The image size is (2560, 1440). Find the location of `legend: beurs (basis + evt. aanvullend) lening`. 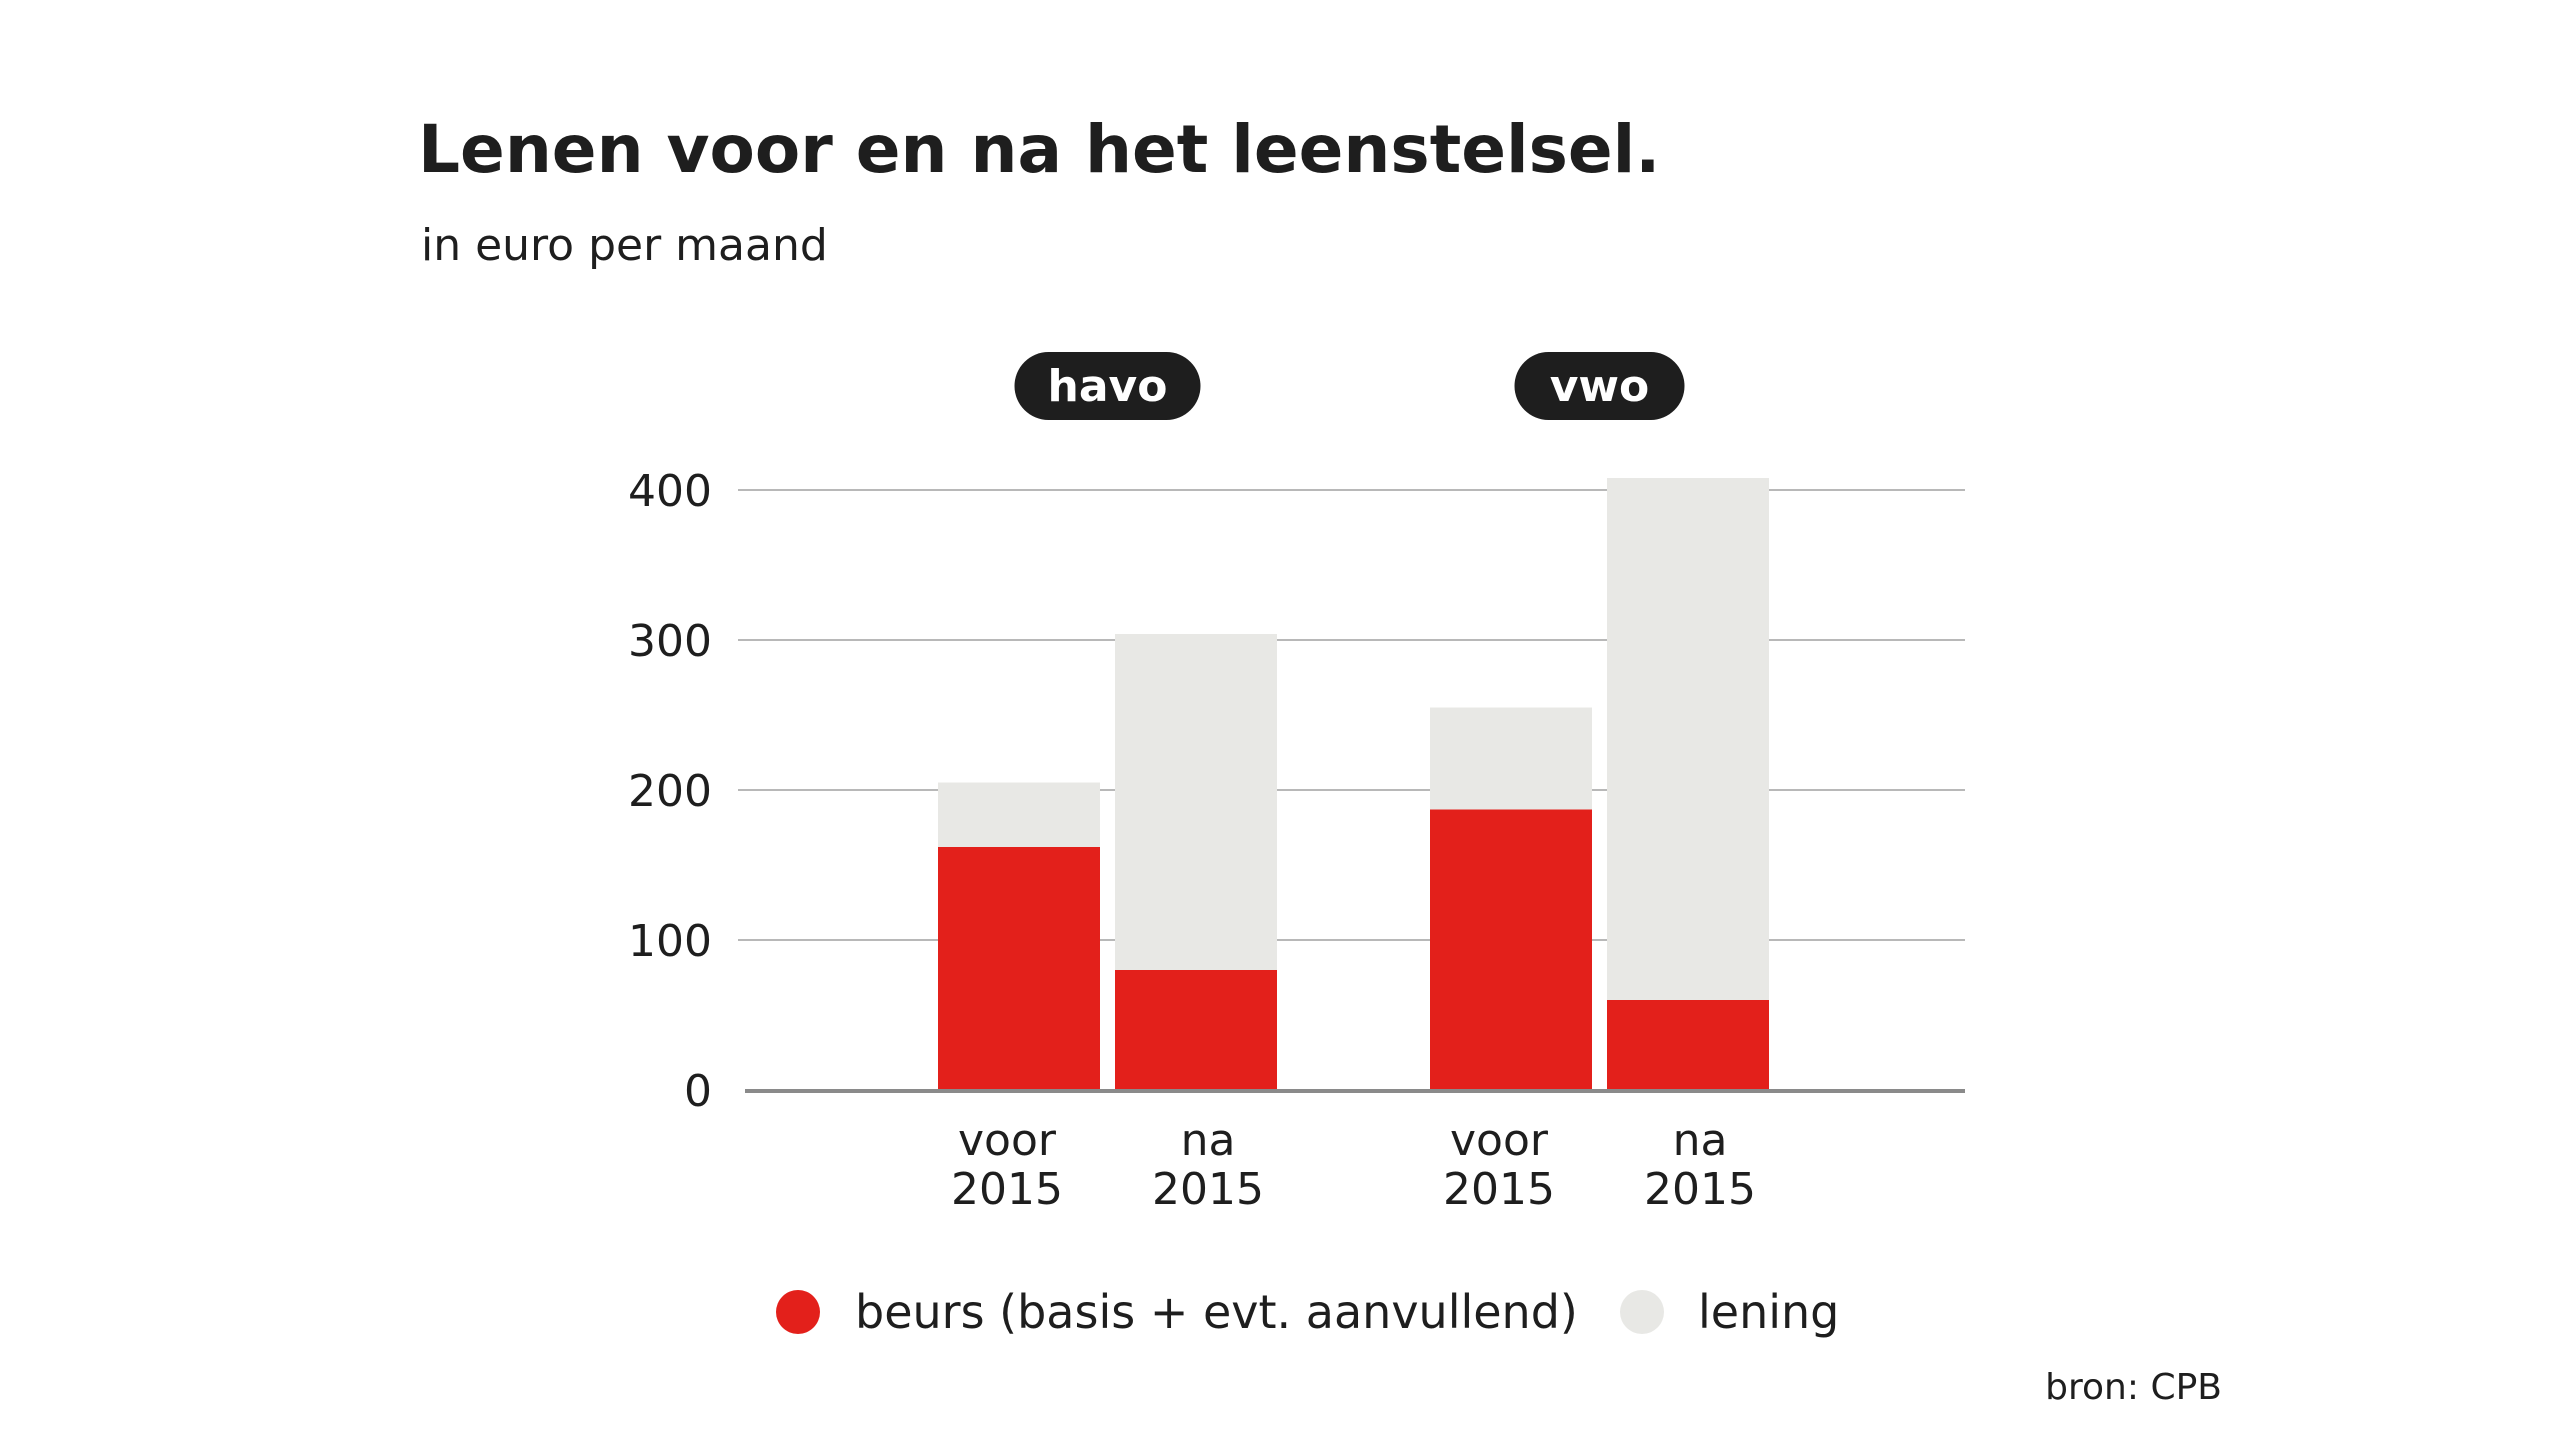

legend: beurs (basis + evt. aanvullend) lening is located at coordinates (1307, 1312).